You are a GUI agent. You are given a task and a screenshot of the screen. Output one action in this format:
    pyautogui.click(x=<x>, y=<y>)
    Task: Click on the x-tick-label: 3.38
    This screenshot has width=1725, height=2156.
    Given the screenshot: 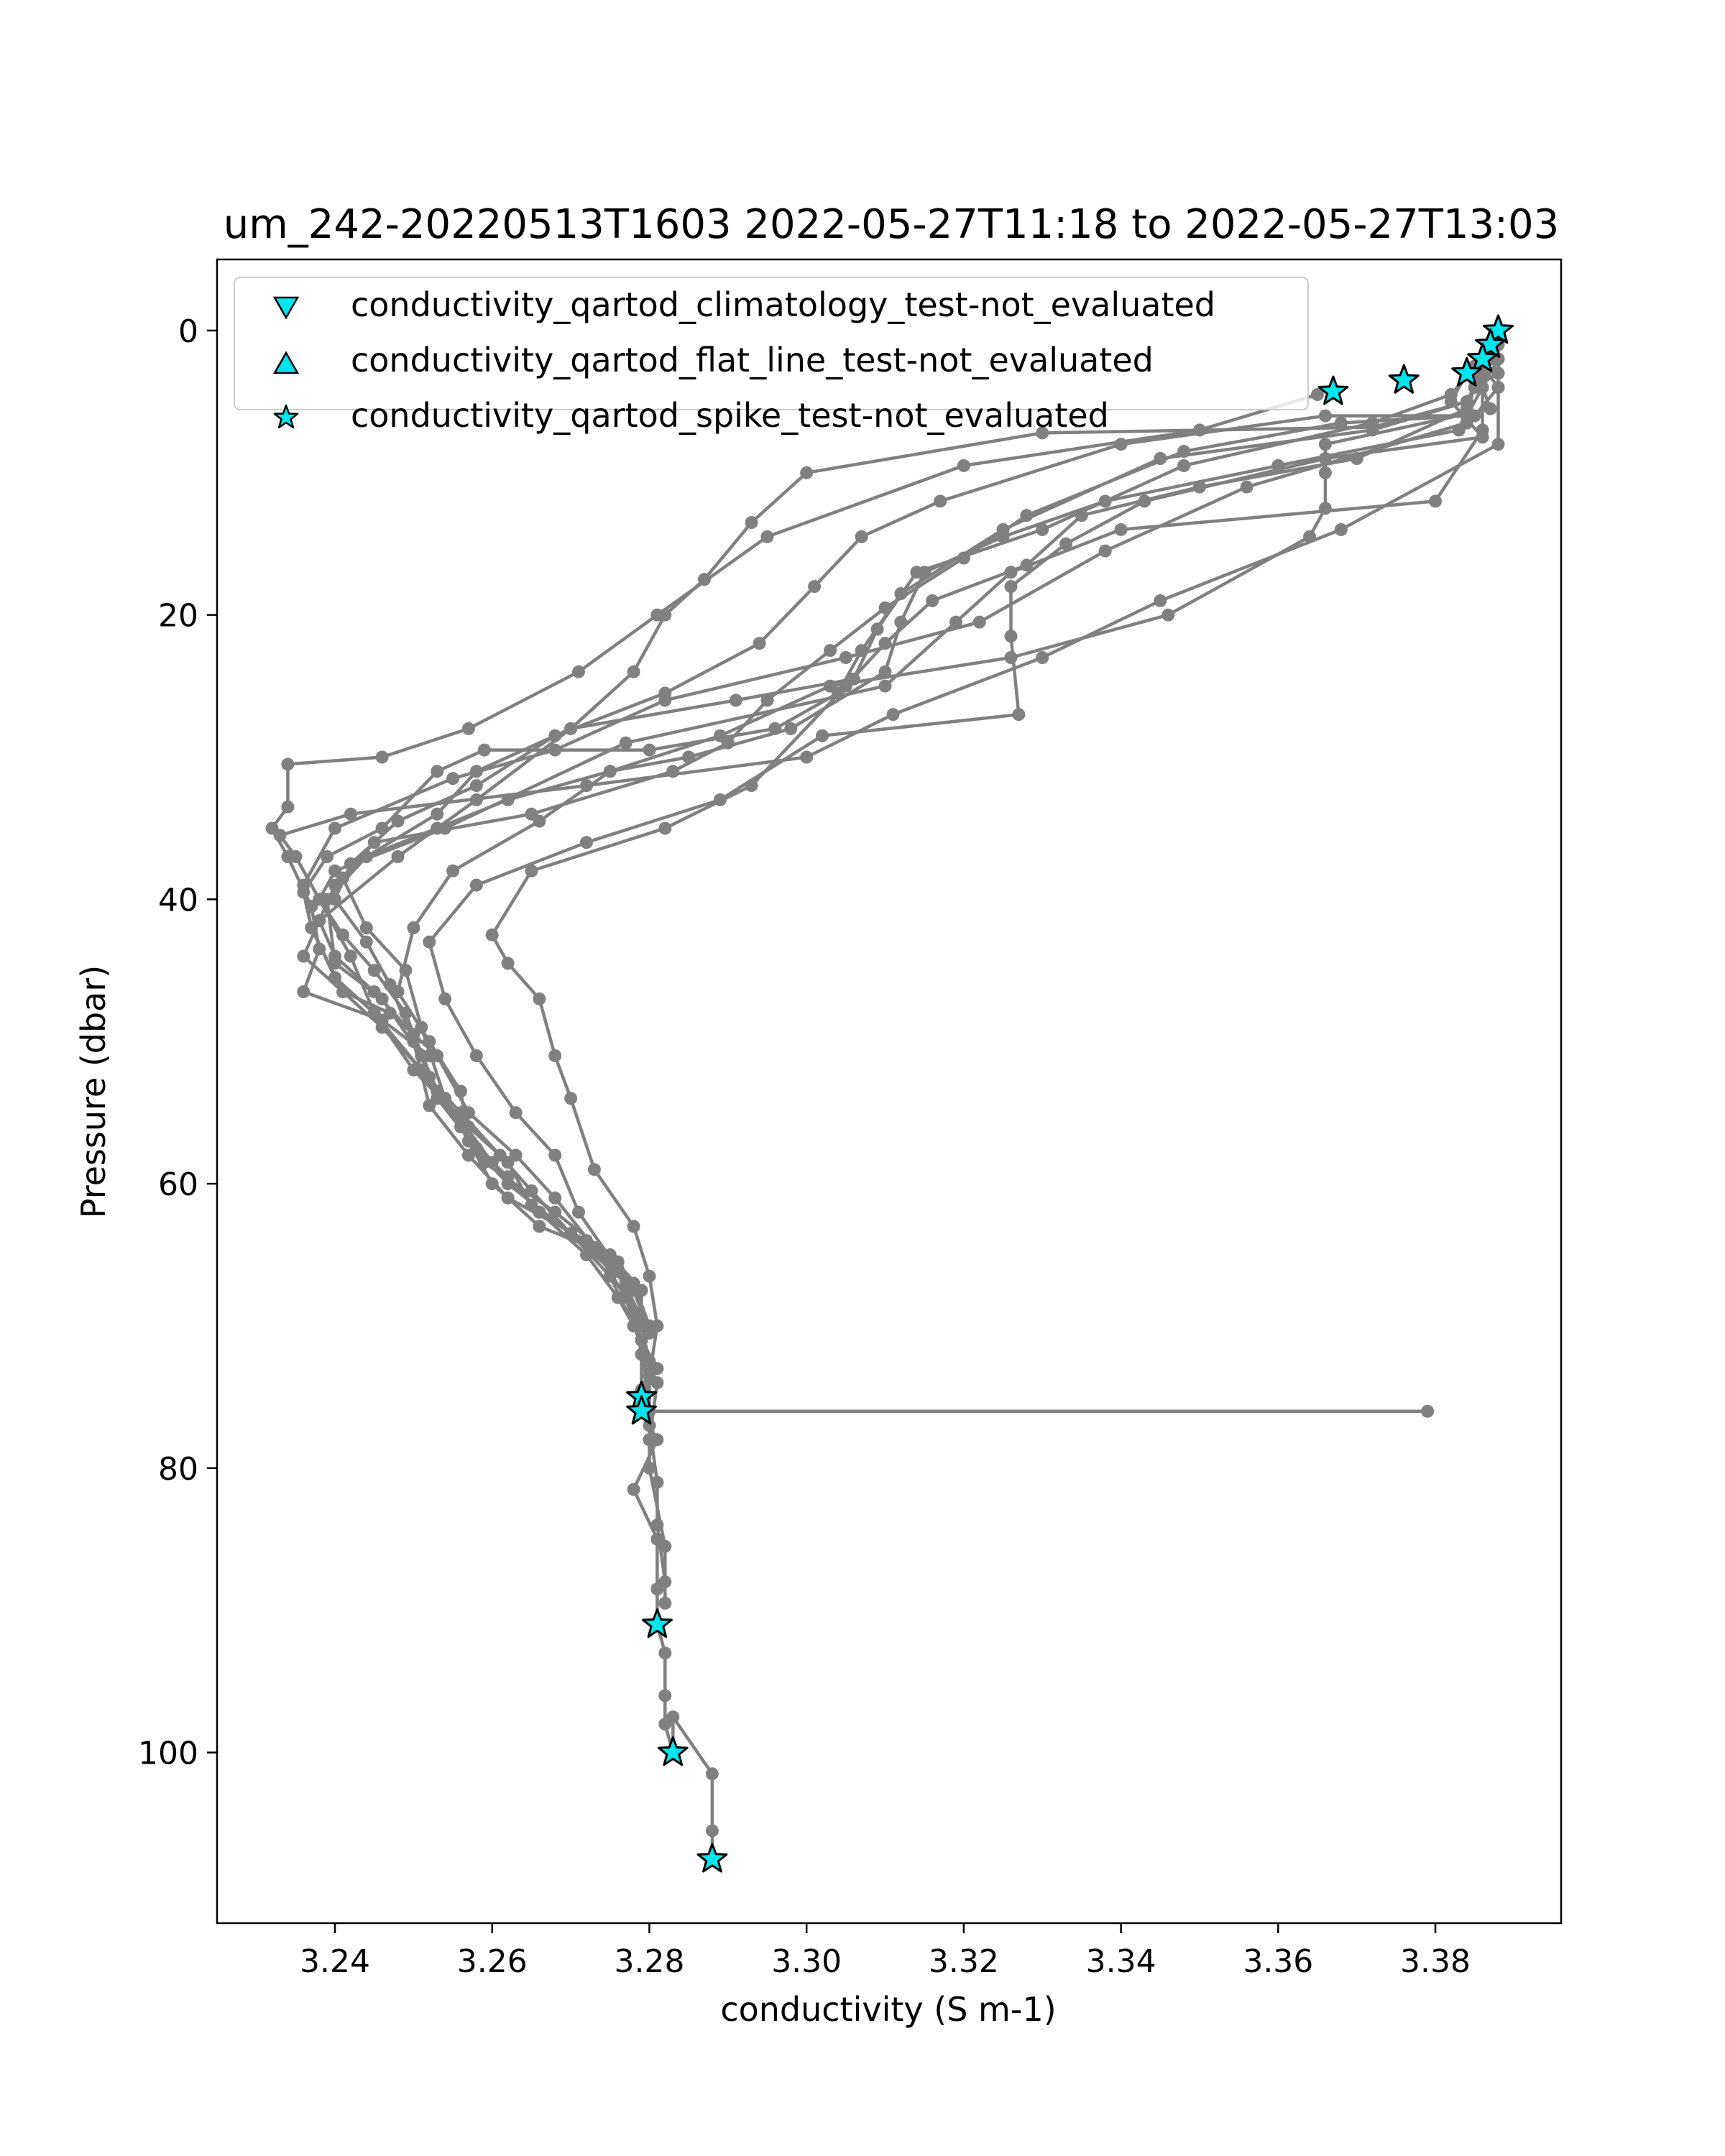 What is the action you would take?
    pyautogui.click(x=1435, y=1961)
    